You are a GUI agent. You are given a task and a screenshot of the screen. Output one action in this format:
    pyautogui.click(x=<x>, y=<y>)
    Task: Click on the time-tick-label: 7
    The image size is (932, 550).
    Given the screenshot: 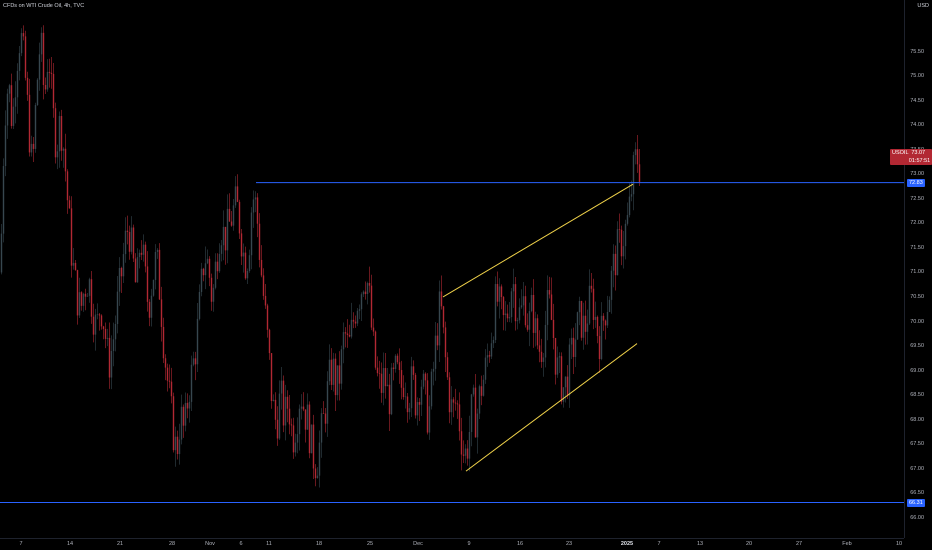 What is the action you would take?
    pyautogui.click(x=659, y=544)
    